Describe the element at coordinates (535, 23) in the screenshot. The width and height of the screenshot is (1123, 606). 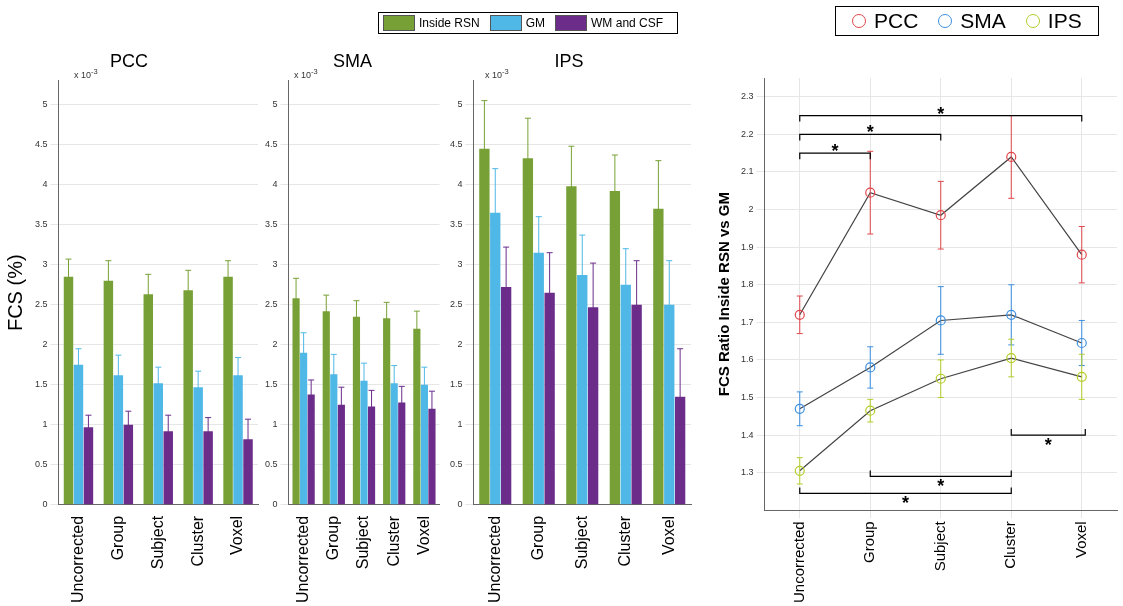
I see `legend-label: GM` at that location.